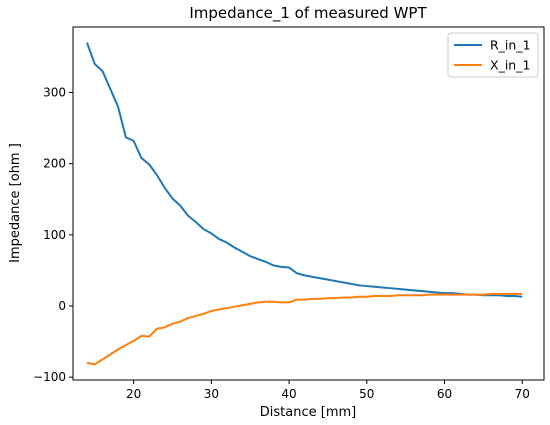 This screenshot has height=425, width=550. What do you see at coordinates (288, 394) in the screenshot?
I see `x-tick-label: 40` at bounding box center [288, 394].